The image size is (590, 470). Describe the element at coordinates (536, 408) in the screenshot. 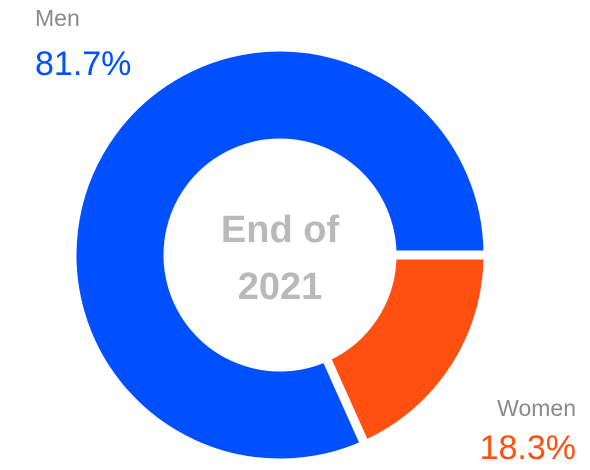

I see `legend-label: Women` at that location.